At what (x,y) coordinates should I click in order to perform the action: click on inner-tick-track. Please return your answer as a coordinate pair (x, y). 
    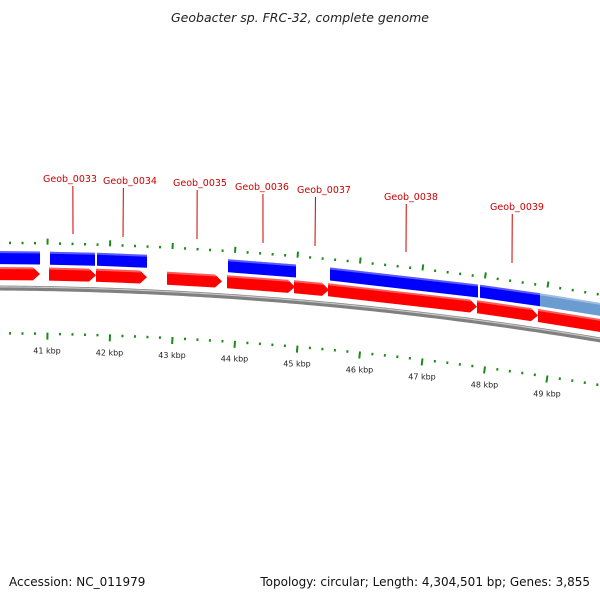
    Looking at the image, I should click on (303, 359).